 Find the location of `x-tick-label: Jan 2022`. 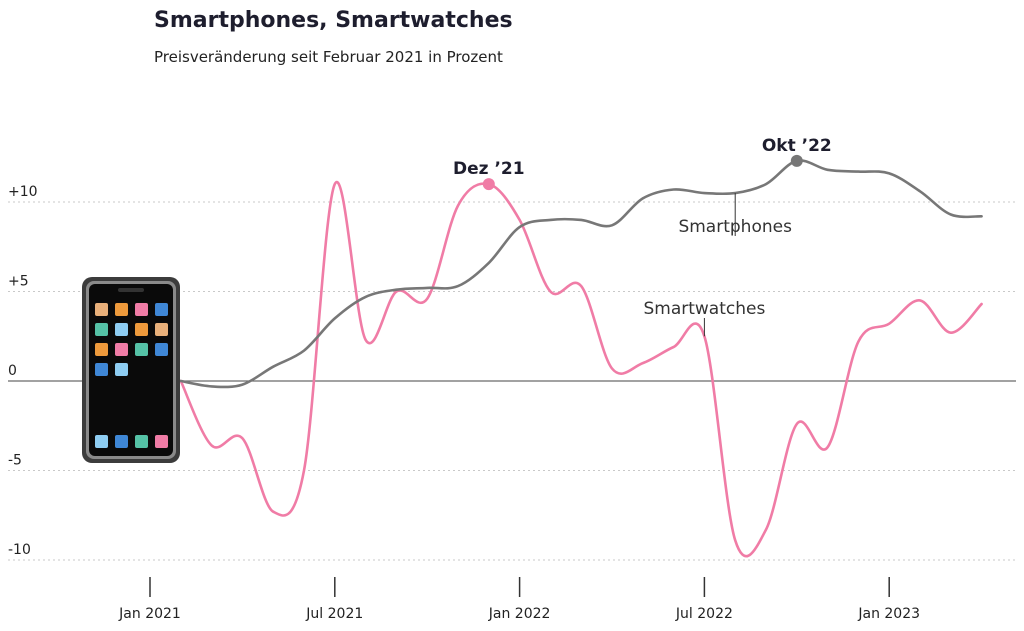

x-tick-label: Jan 2022 is located at coordinates (519, 614).